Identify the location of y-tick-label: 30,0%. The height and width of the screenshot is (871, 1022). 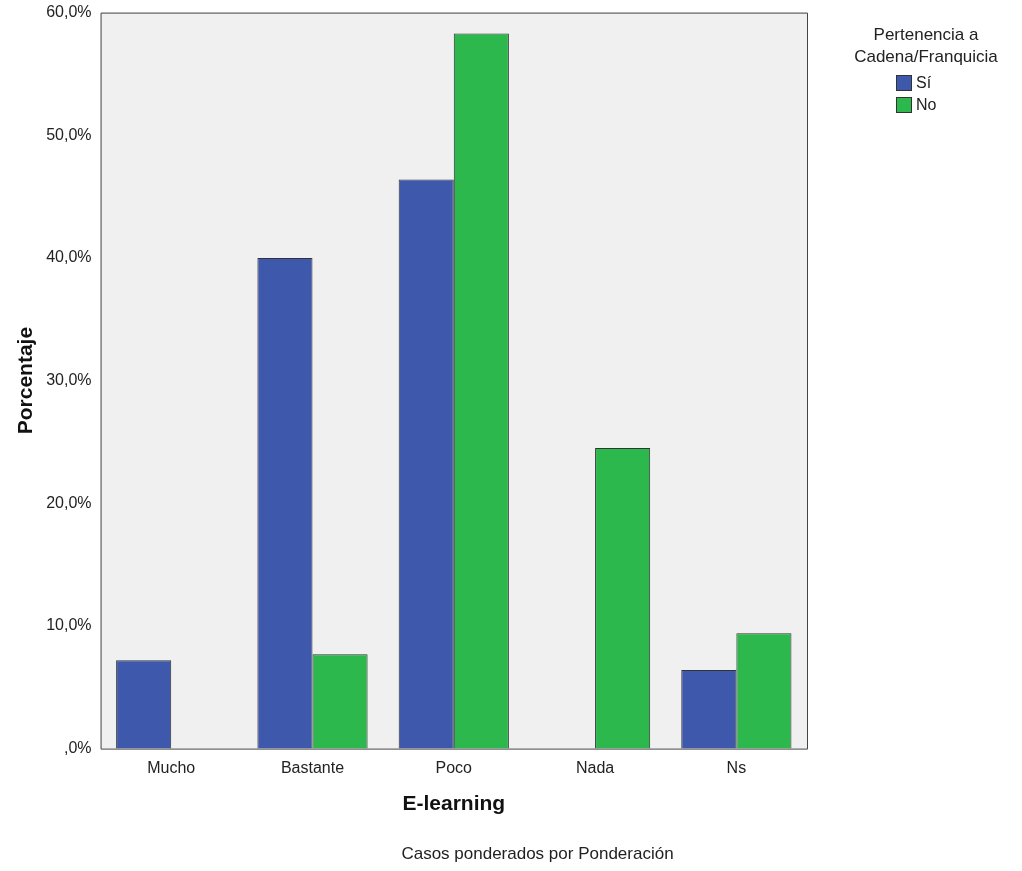
(69, 380).